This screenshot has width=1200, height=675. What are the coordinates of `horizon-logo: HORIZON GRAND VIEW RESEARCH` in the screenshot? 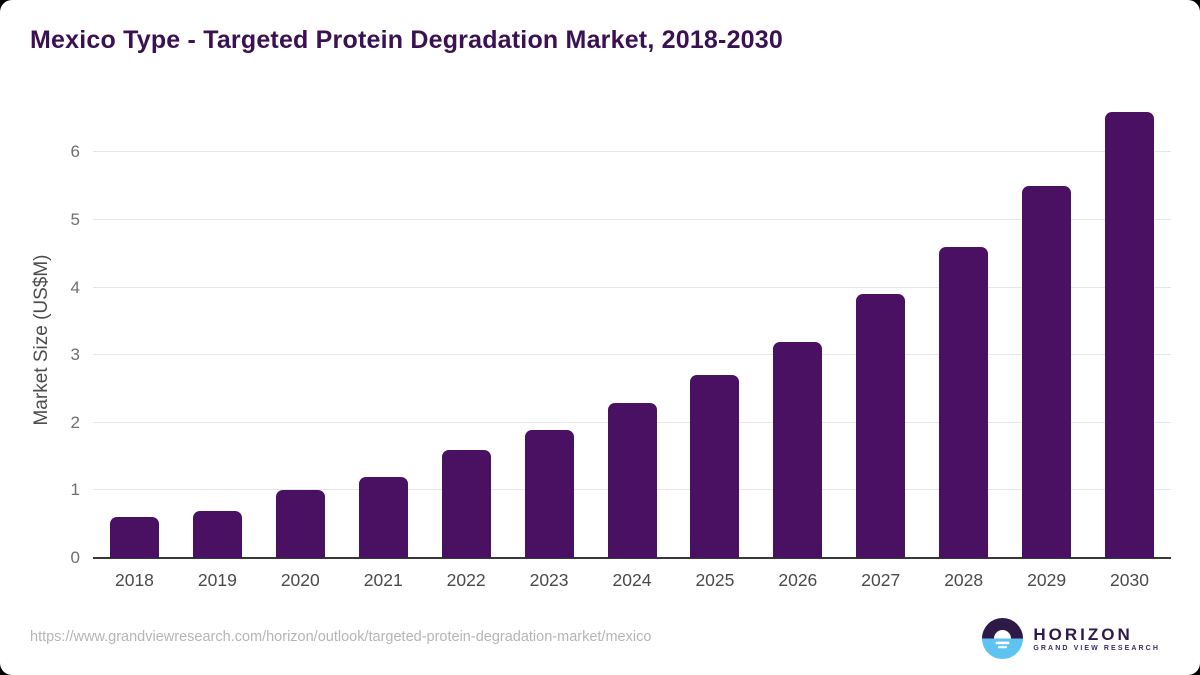 It's located at (1071, 638).